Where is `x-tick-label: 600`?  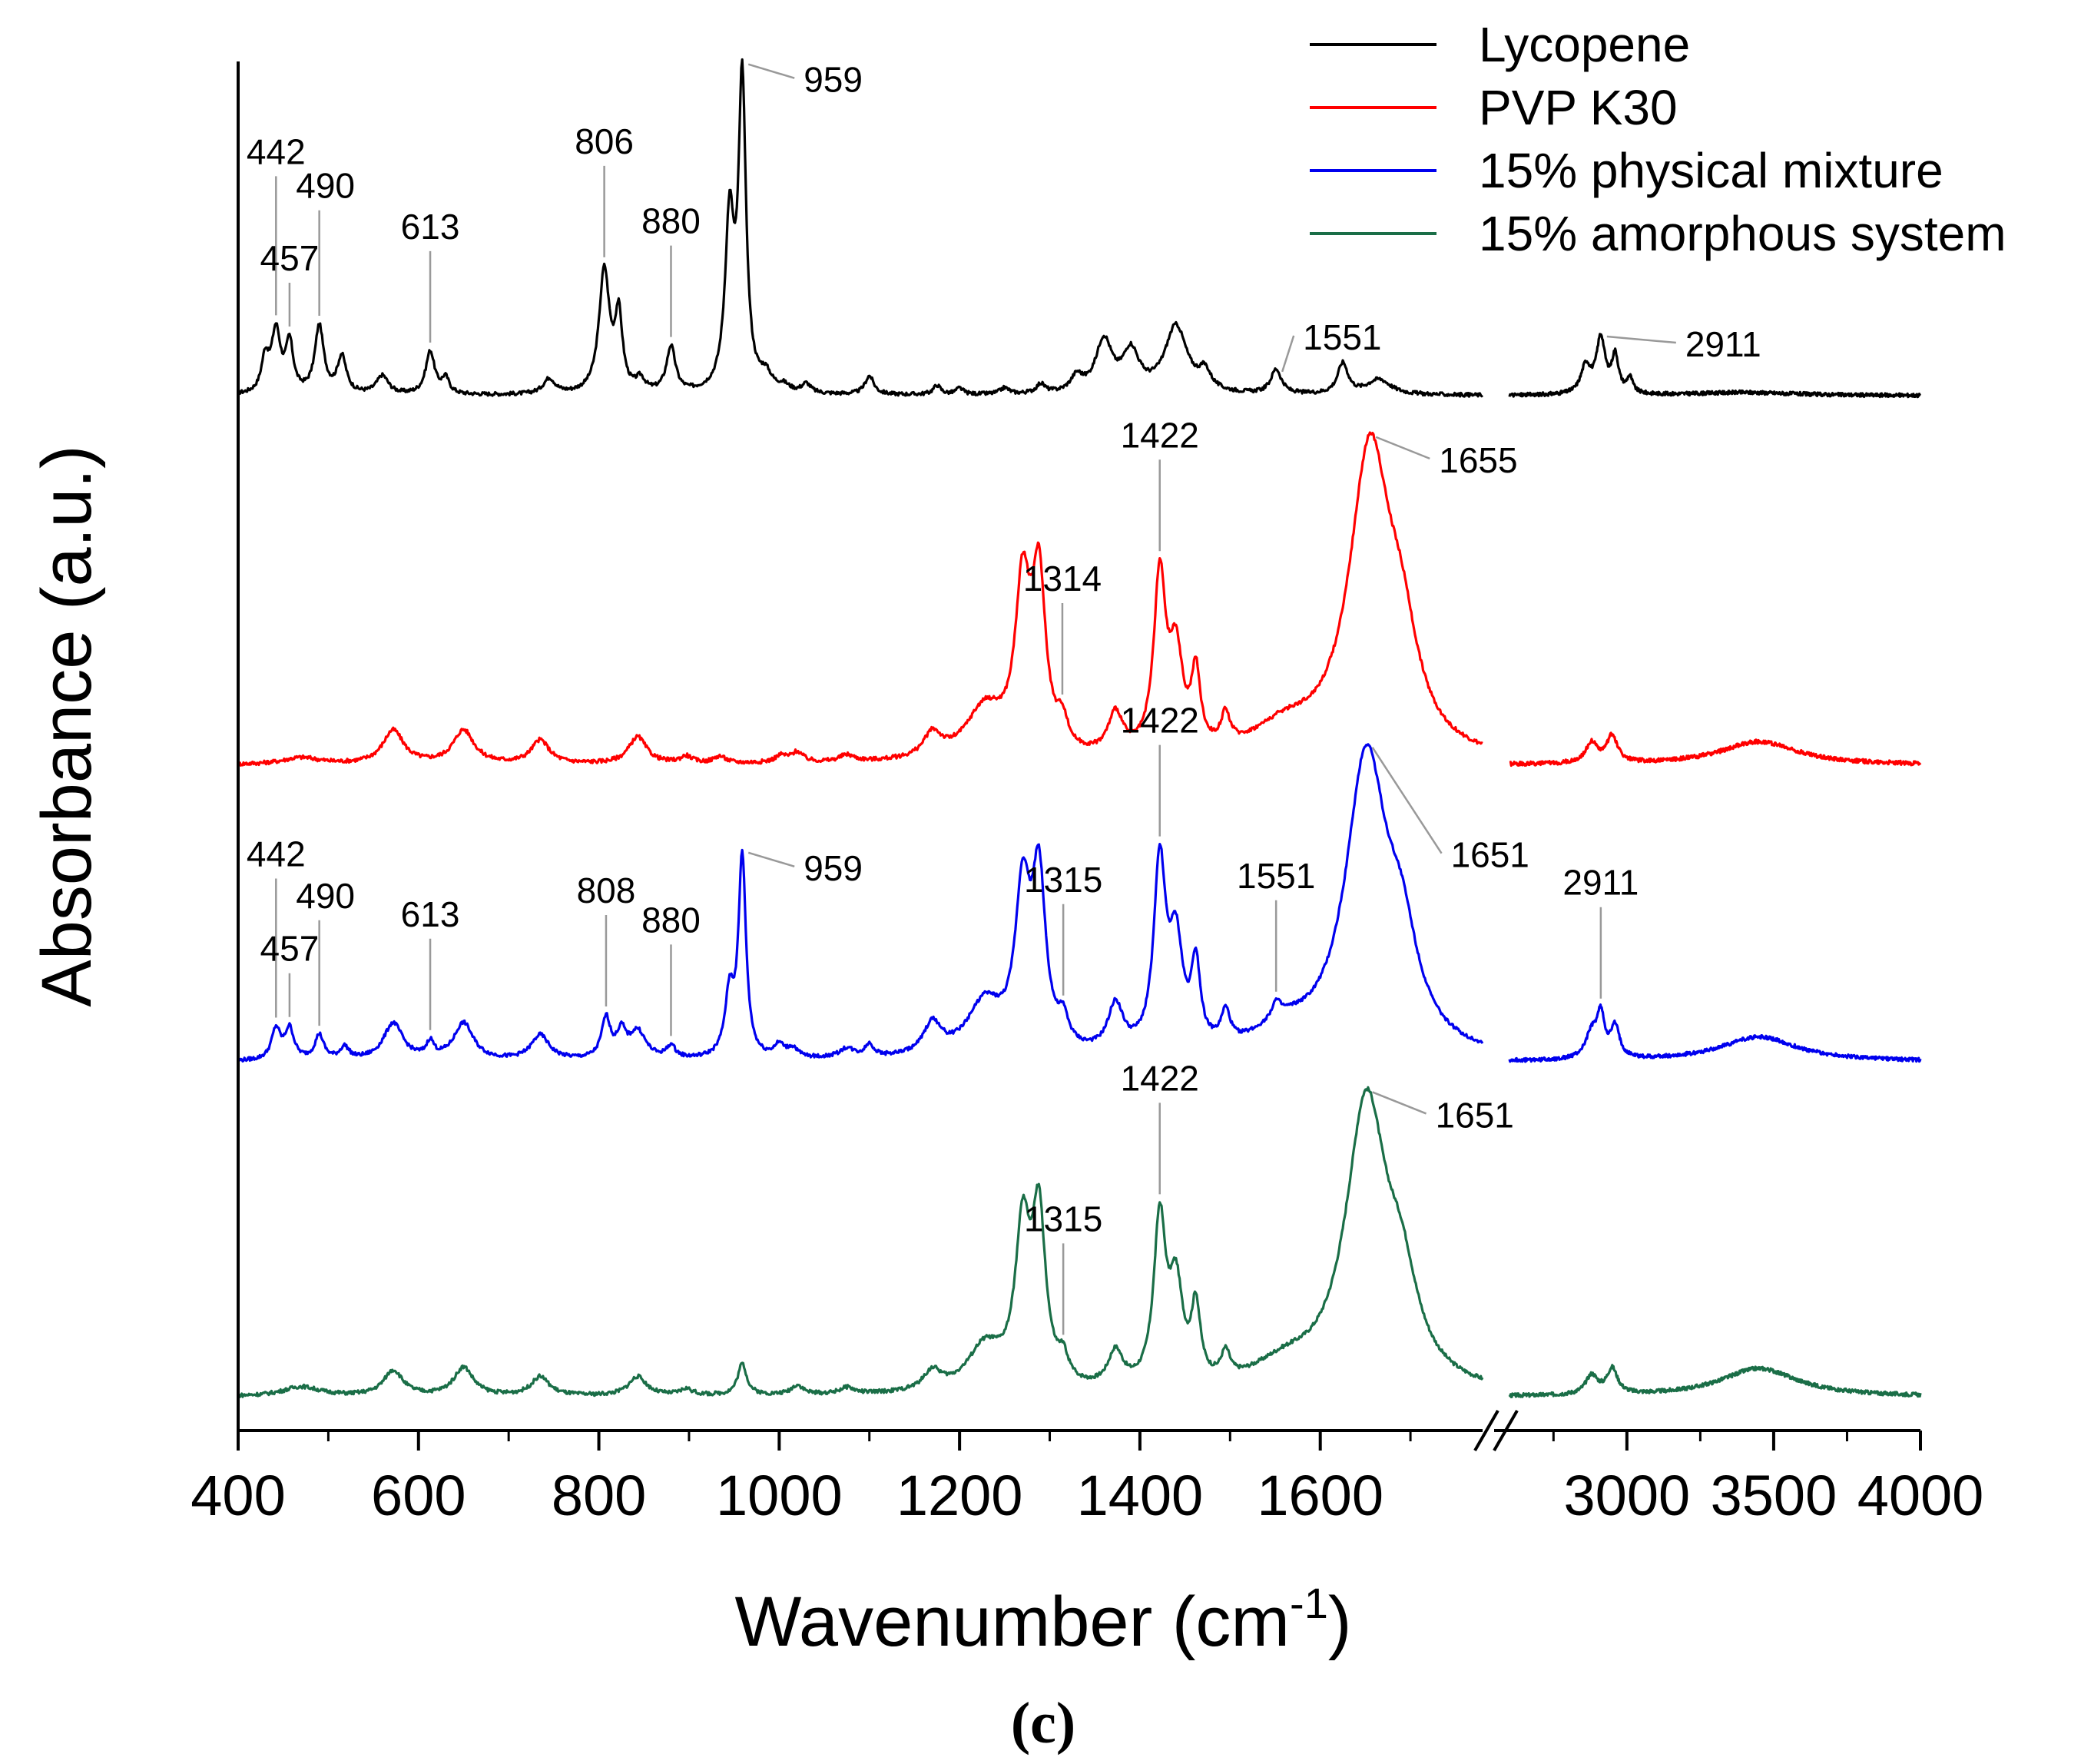
x-tick-label: 600 is located at coordinates (418, 1496).